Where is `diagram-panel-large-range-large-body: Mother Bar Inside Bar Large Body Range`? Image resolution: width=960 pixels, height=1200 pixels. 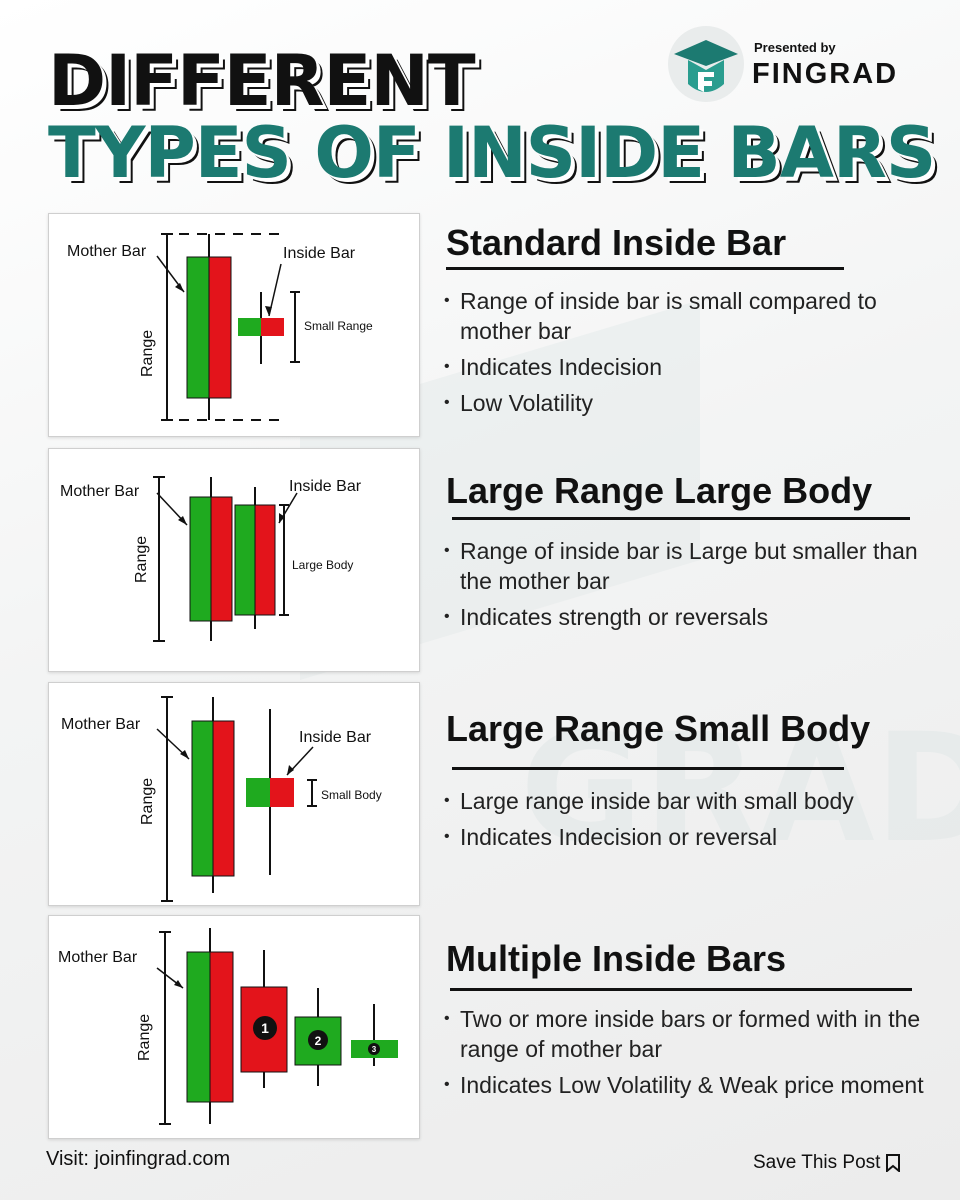 diagram-panel-large-range-large-body: Mother Bar Inside Bar Large Body Range is located at coordinates (234, 560).